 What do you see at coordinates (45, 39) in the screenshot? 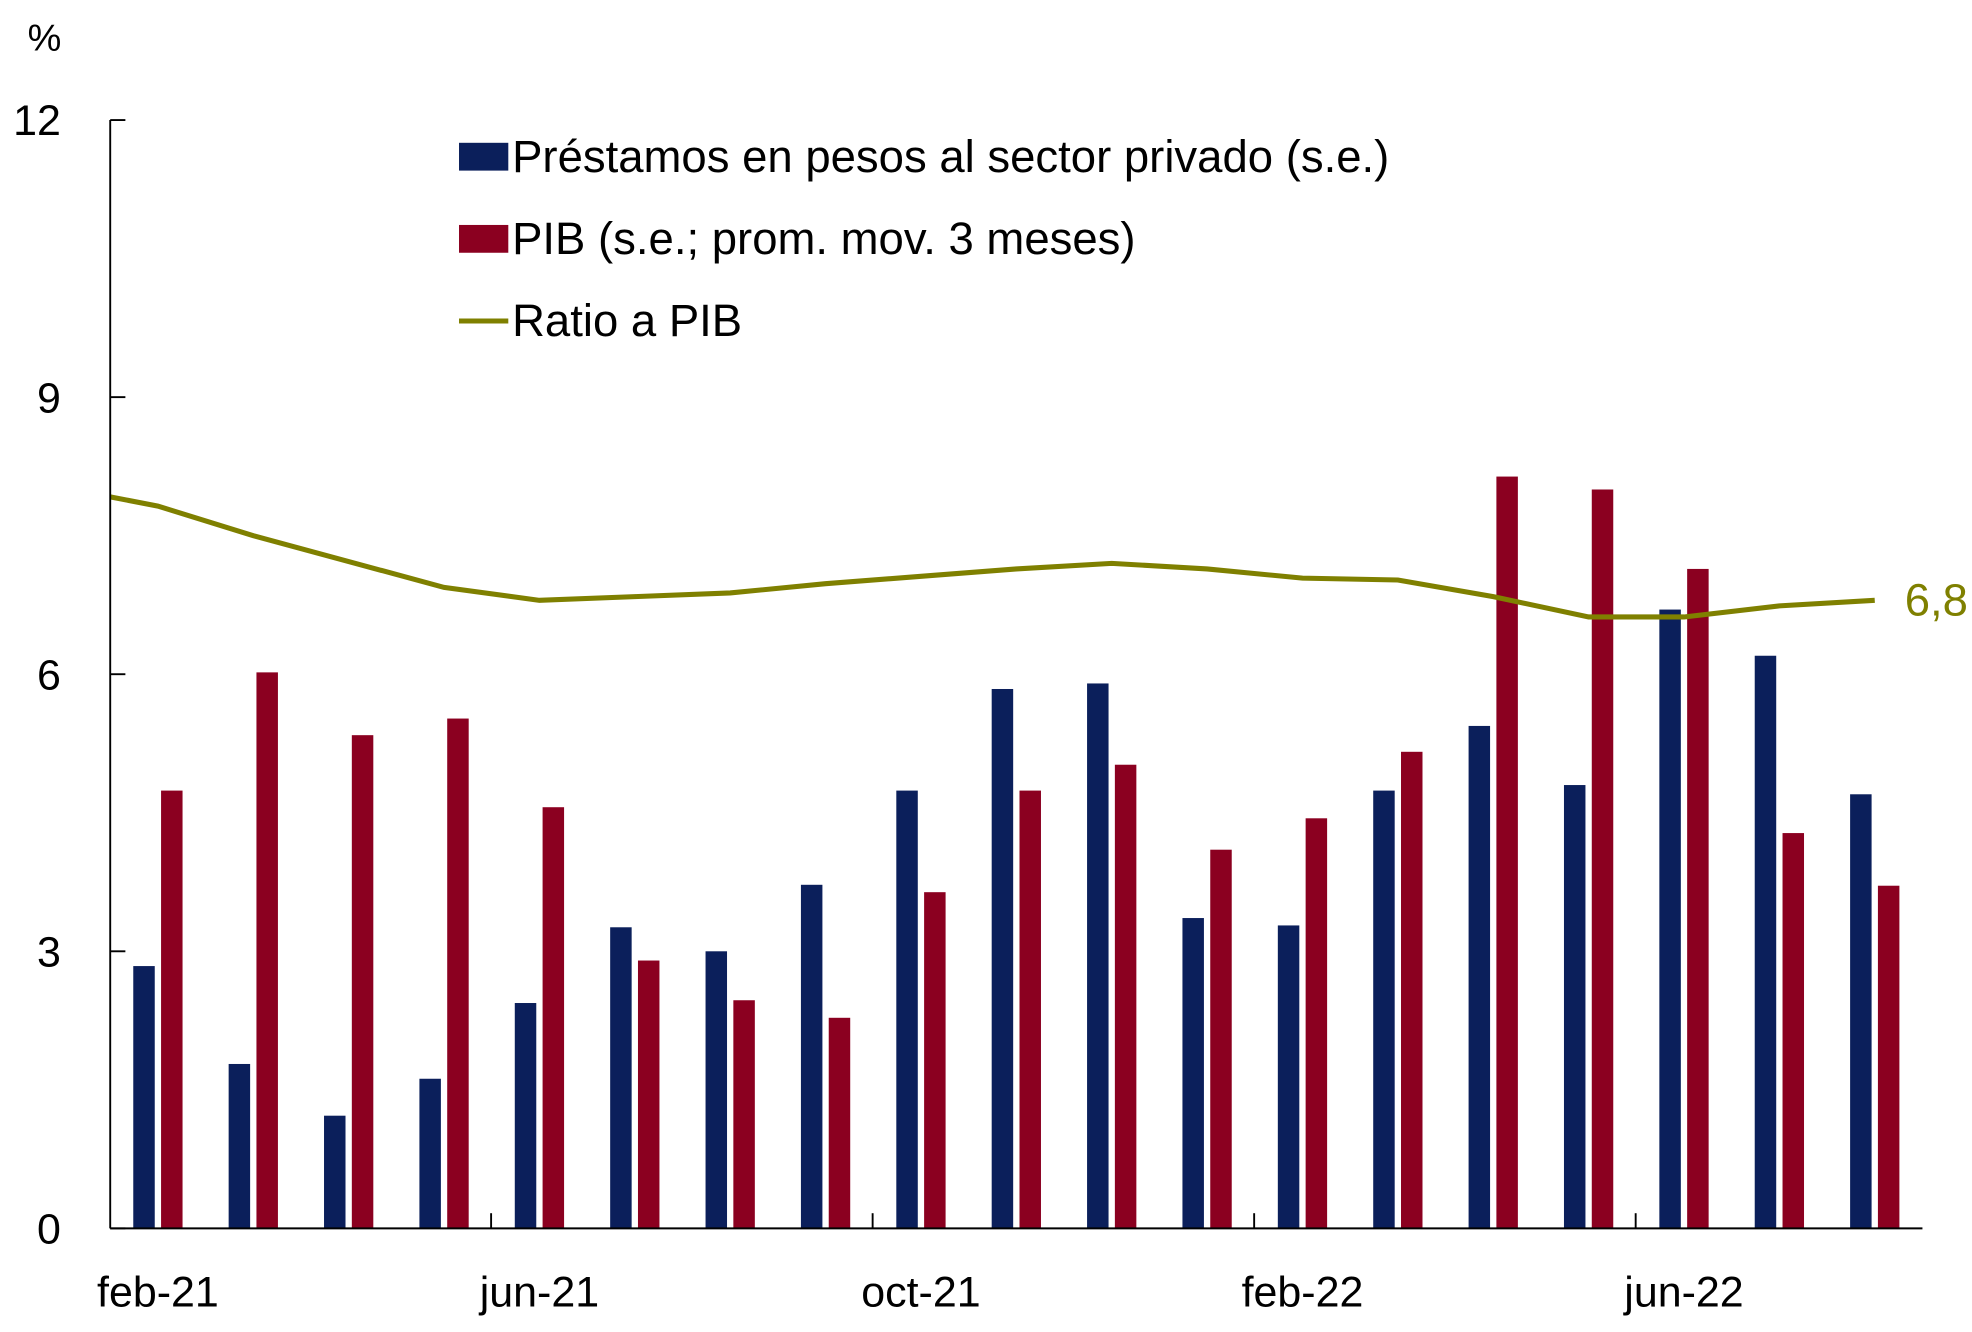
I see `y-unit-label: %` at bounding box center [45, 39].